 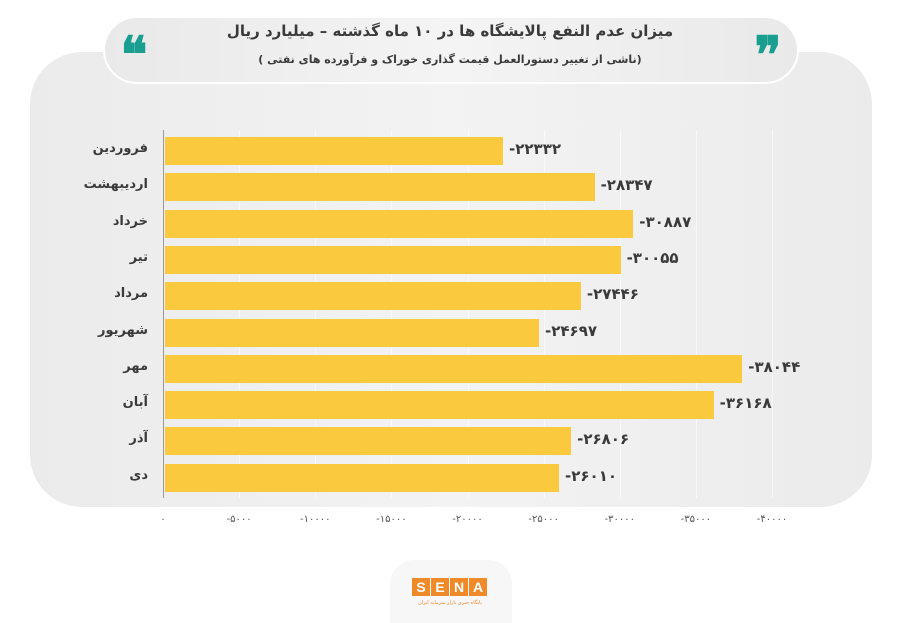 I want to click on bar-row: فروردین -۲۲۳۳۲, so click(x=450, y=151).